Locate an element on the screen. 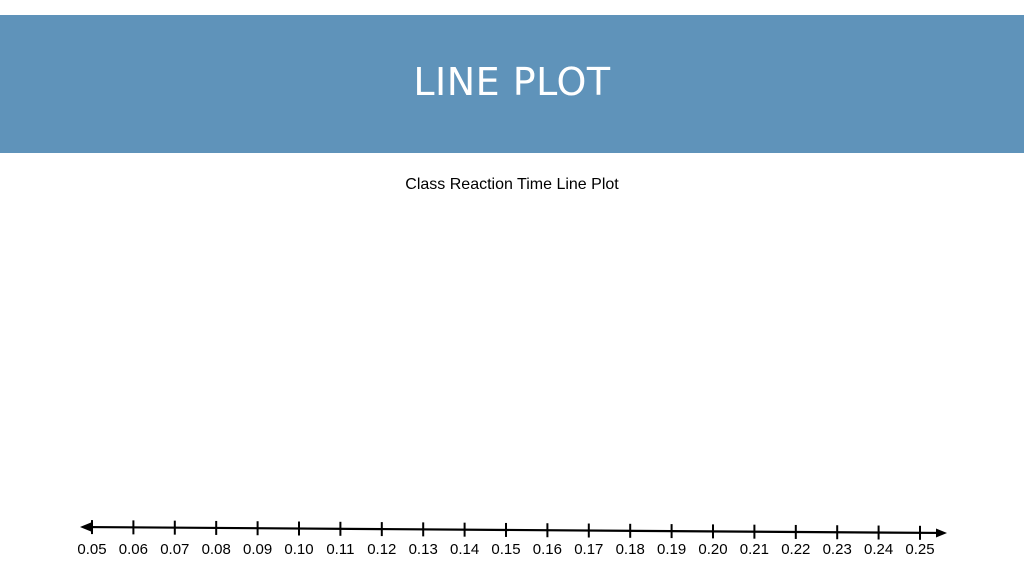  tick-label: 0.14 is located at coordinates (464, 549).